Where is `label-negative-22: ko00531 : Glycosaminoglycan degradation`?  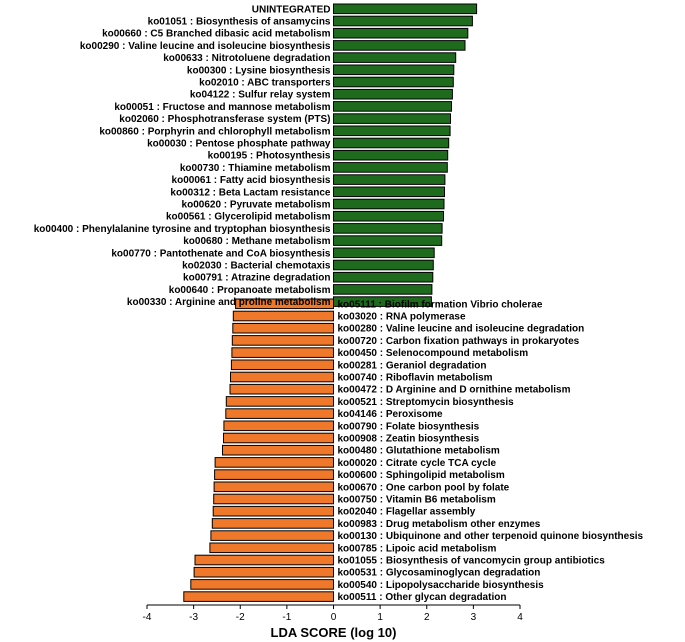
label-negative-22: ko00531 : Glycosaminoglycan degradation is located at coordinates (439, 573).